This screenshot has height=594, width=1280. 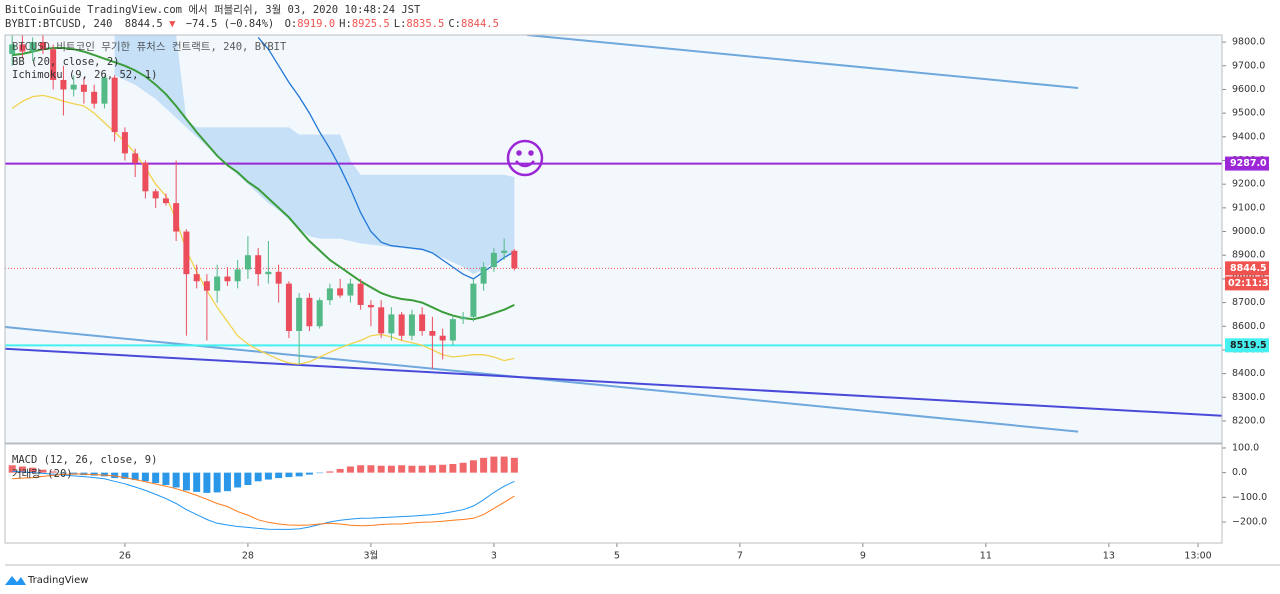 What do you see at coordinates (1245, 447) in the screenshot?
I see `y-tick-label: 100.0` at bounding box center [1245, 447].